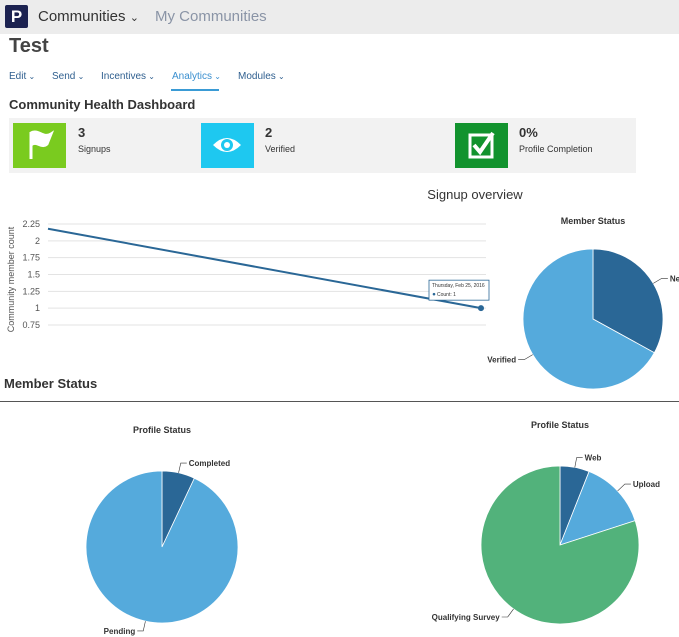 This screenshot has height=637, width=679. Describe the element at coordinates (339, 401) in the screenshot. I see `divider` at that location.